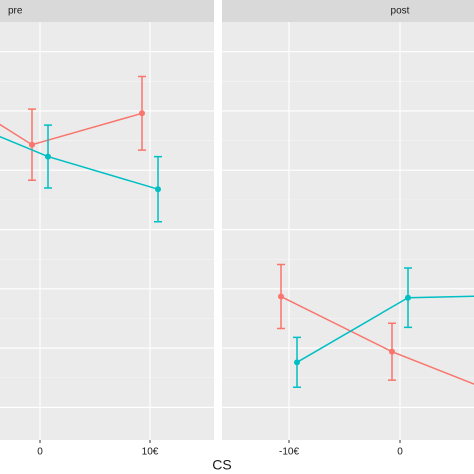 The image size is (474, 474). I want to click on strip-title: post, so click(400, 11).